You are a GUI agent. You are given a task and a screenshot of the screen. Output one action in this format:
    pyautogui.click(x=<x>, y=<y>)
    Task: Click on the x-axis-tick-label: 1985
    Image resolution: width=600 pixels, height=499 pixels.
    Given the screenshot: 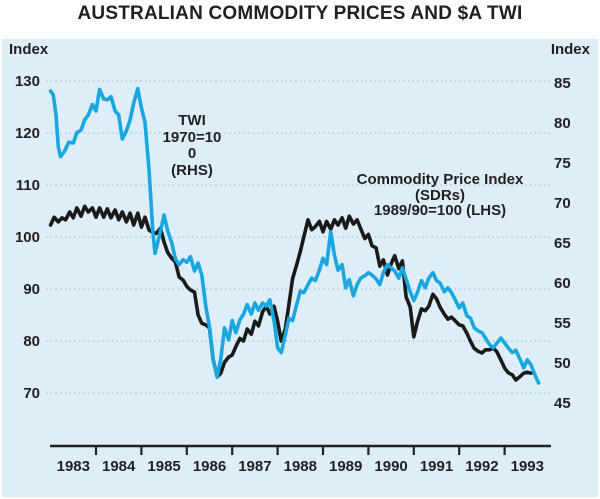 What is the action you would take?
    pyautogui.click(x=163, y=466)
    